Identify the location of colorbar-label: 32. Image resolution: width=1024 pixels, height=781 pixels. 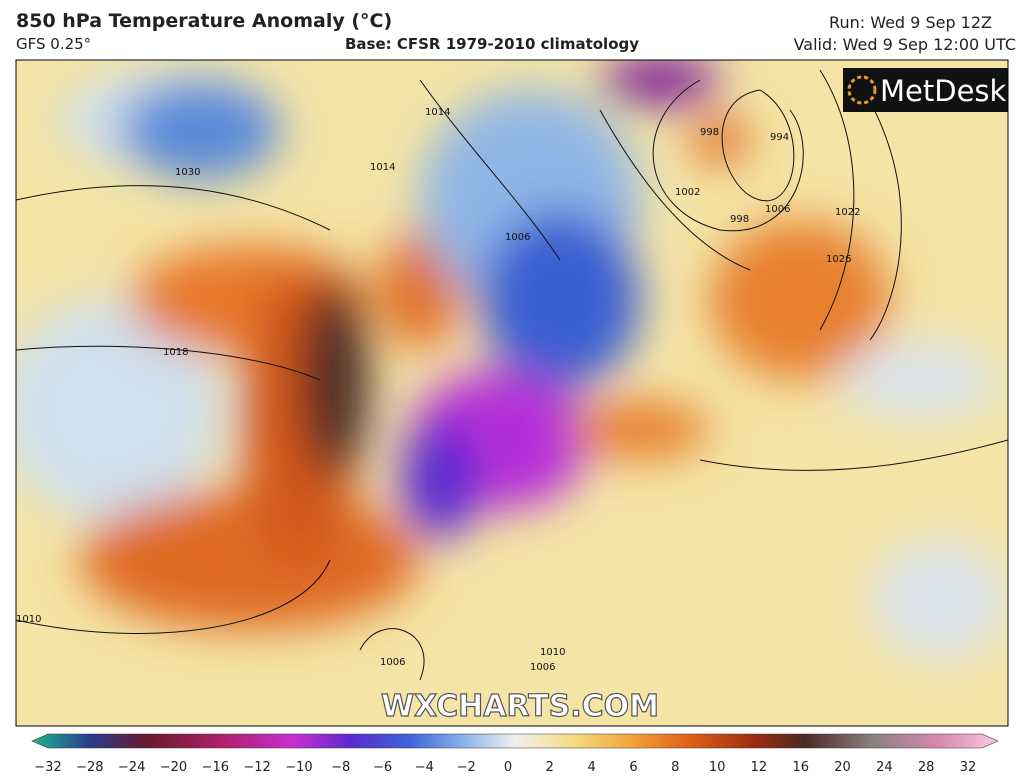
(968, 767).